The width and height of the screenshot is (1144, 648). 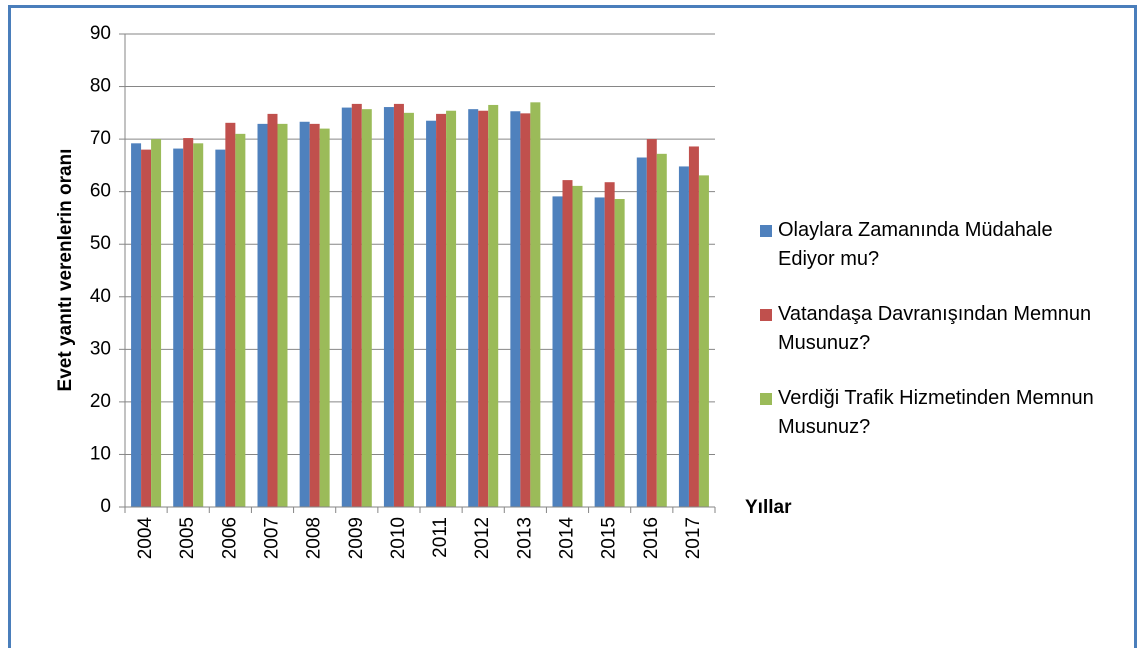 What do you see at coordinates (100, 243) in the screenshot?
I see `y-tick-label: 50` at bounding box center [100, 243].